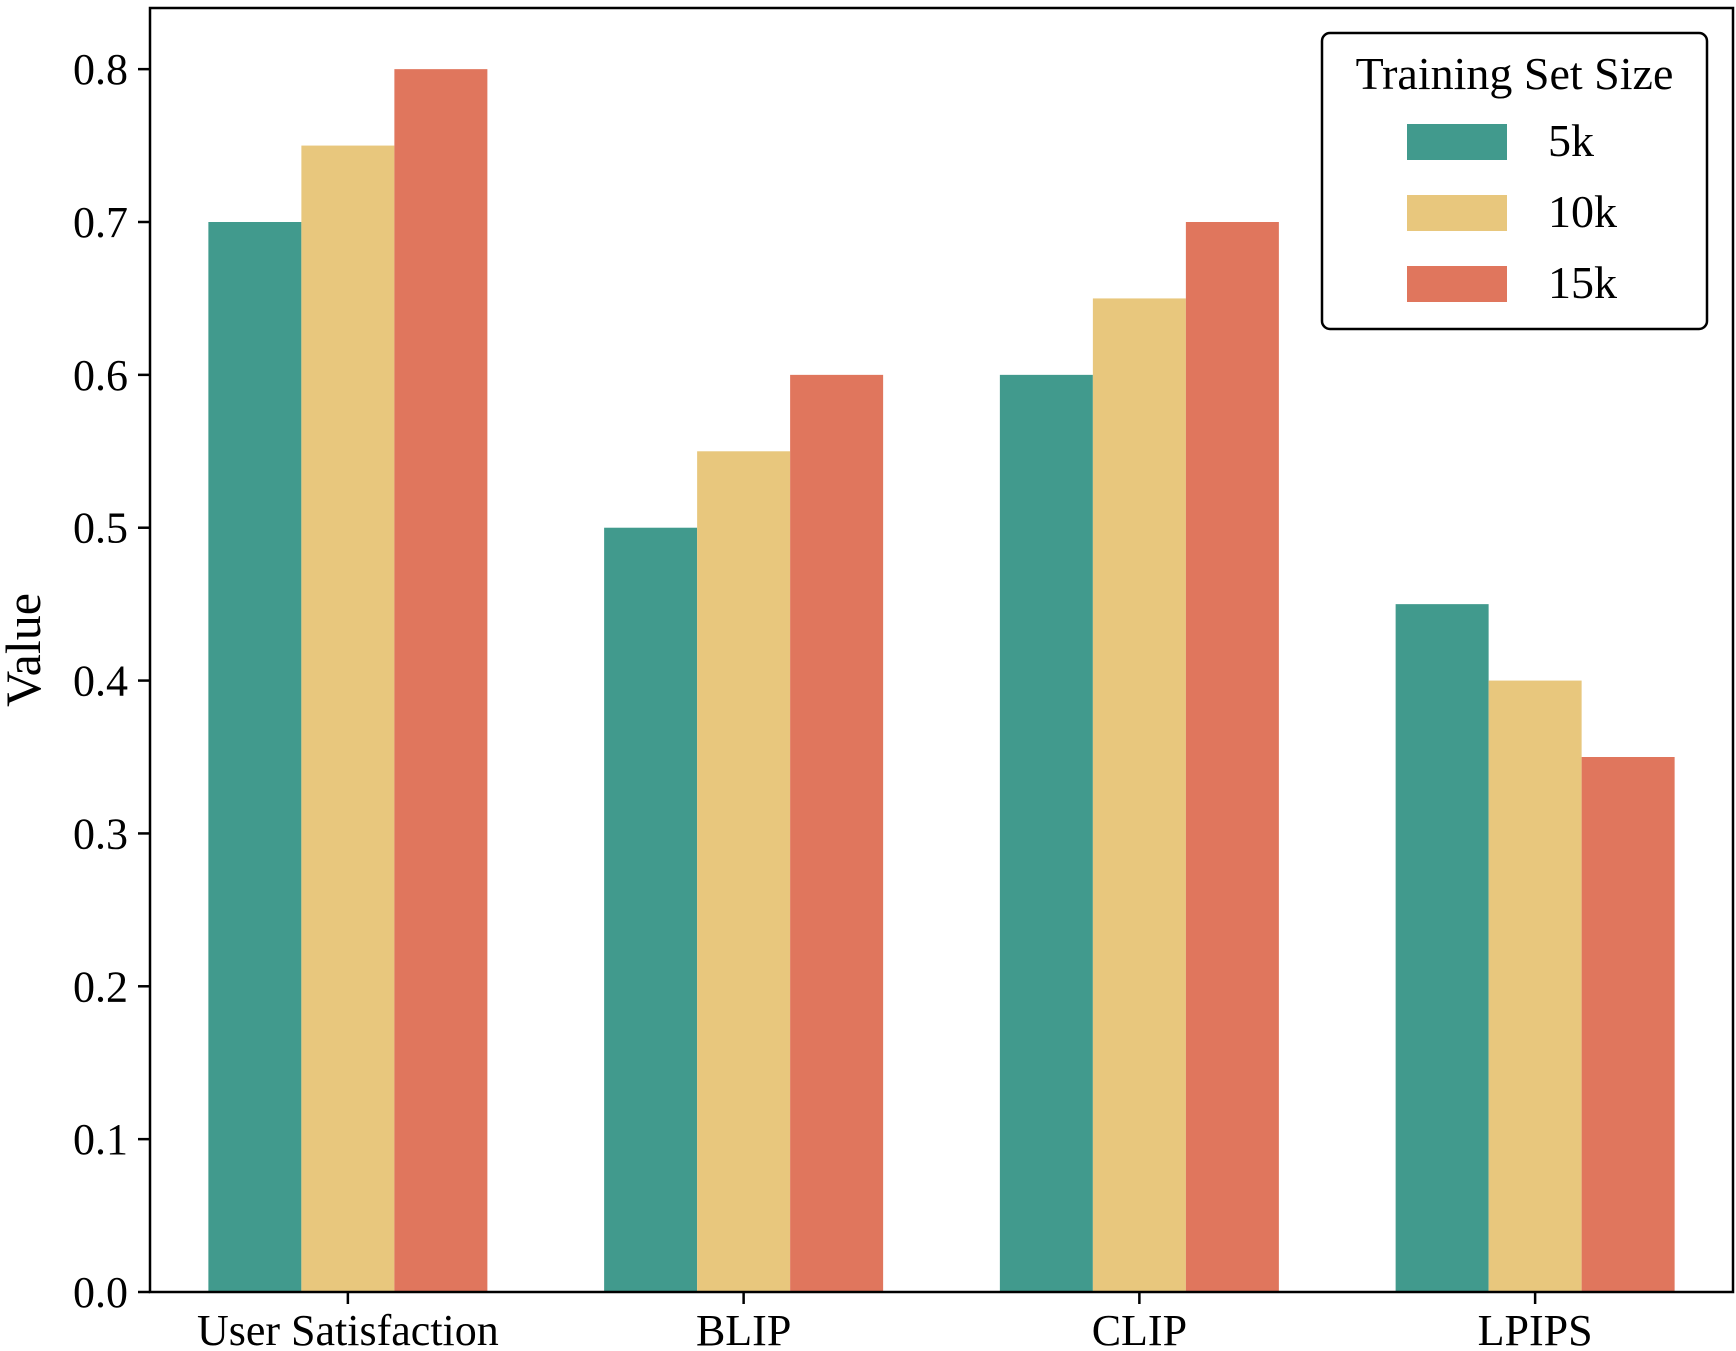 The width and height of the screenshot is (1736, 1351). Describe the element at coordinates (1512, 211) in the screenshot. I see `legend-items: 5k 10k 15k` at that location.